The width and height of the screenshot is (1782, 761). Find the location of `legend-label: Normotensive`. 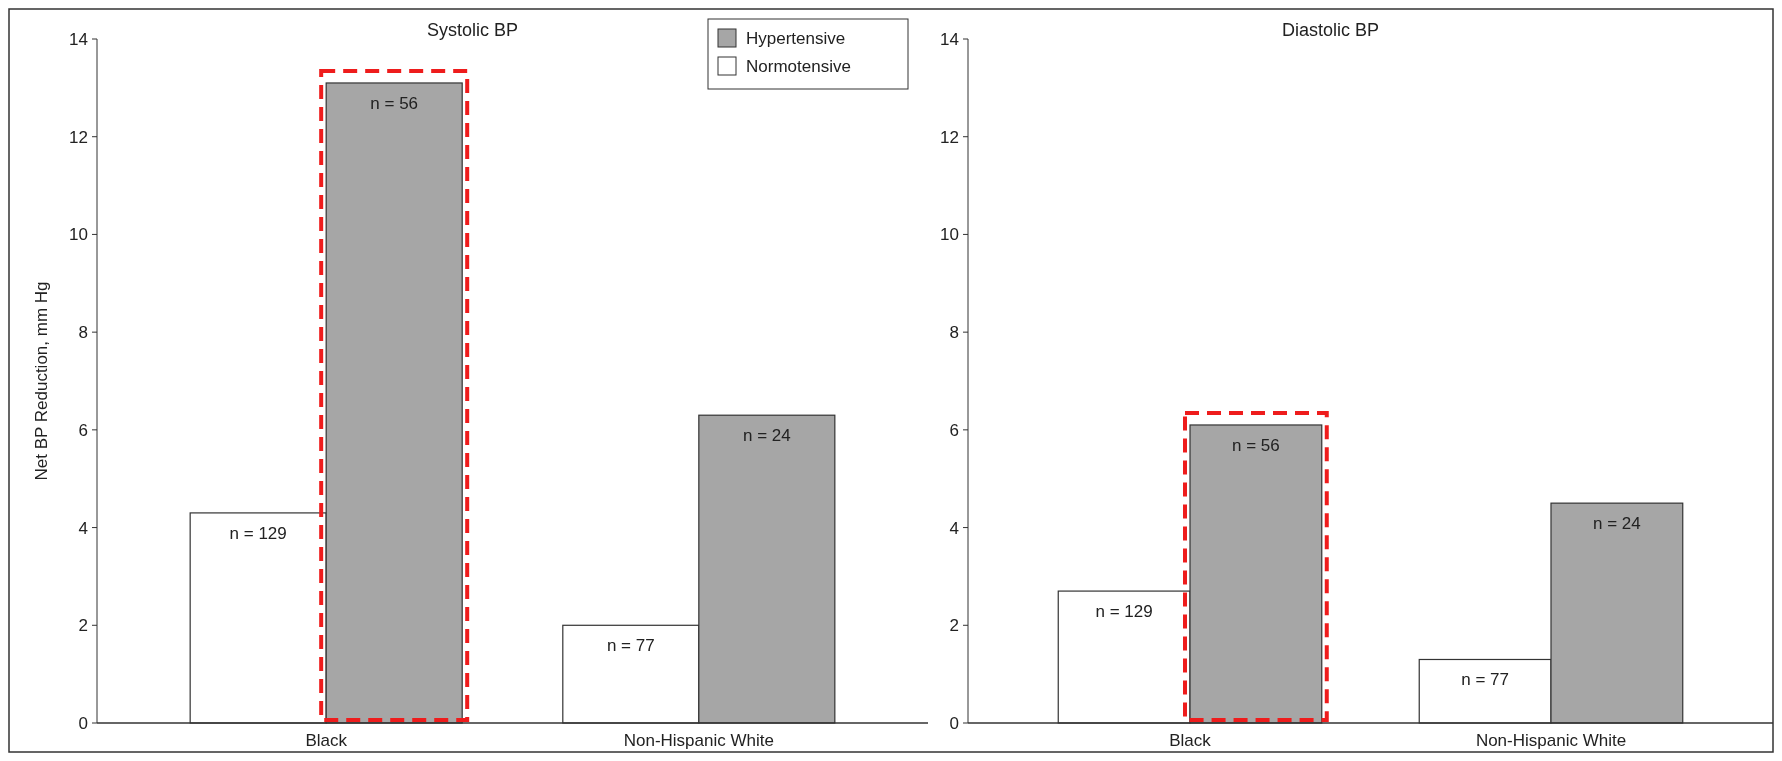

legend-label: Normotensive is located at coordinates (798, 66).